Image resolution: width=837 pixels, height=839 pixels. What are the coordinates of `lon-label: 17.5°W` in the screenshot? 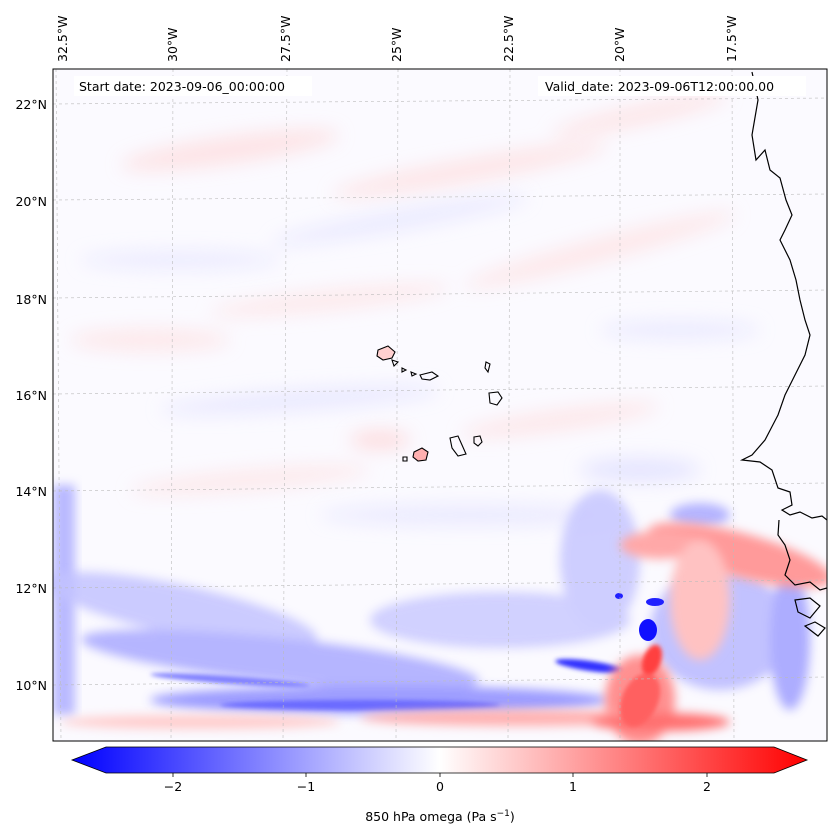 It's located at (731, 39).